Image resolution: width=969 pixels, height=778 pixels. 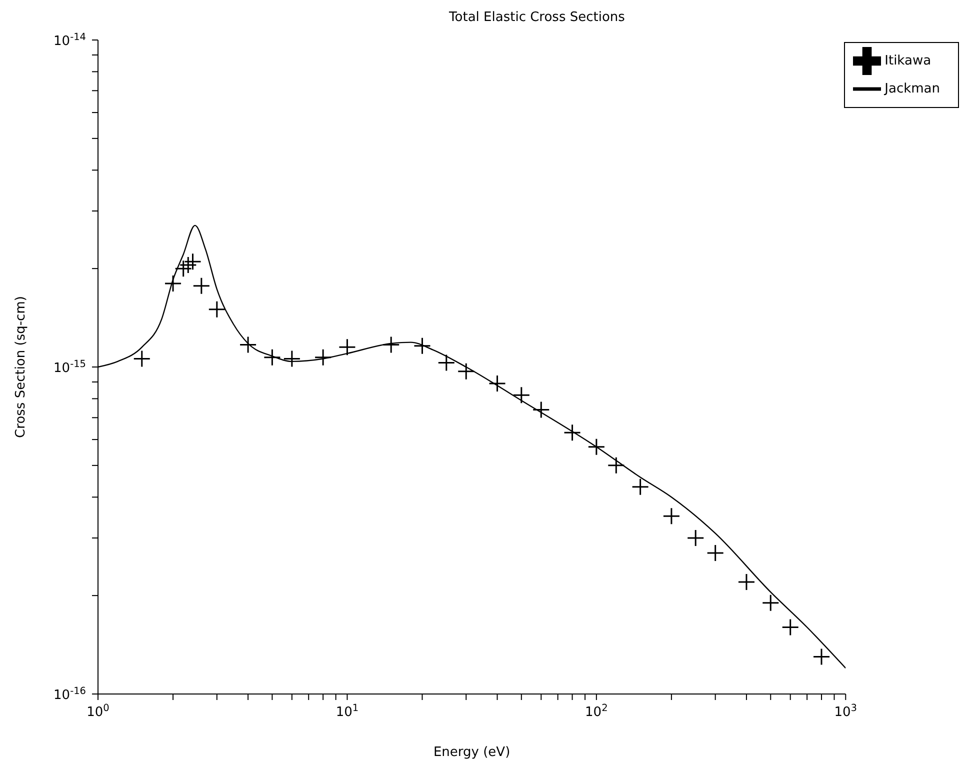 I want to click on legend-label: Jackman, so click(x=912, y=89).